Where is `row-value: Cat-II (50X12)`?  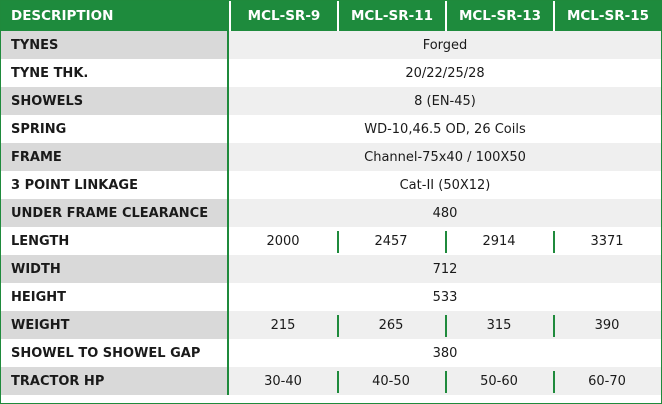 row-value: Cat-II (50X12) is located at coordinates (445, 185).